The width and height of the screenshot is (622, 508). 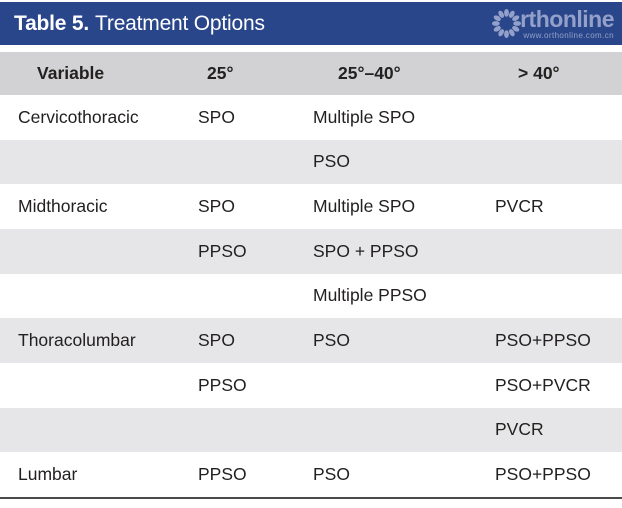 What do you see at coordinates (567, 18) in the screenshot?
I see `logo-brand-text: rthonline` at bounding box center [567, 18].